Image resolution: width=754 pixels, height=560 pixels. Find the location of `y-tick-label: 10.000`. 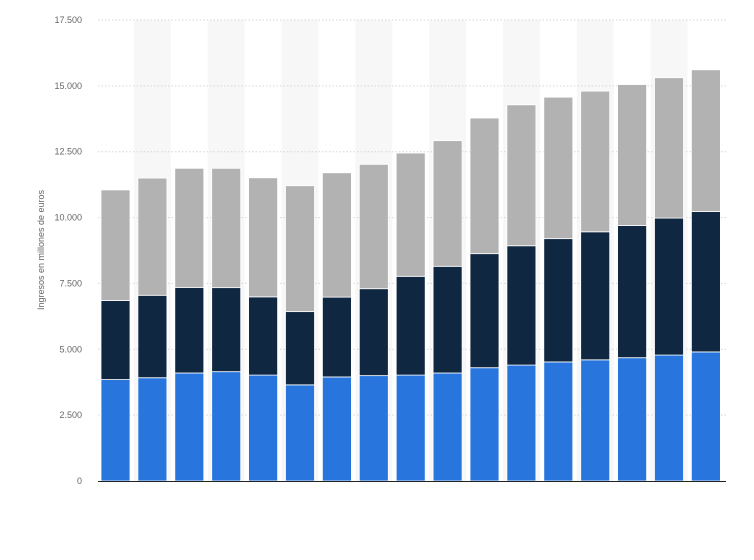

y-tick-label: 10.000 is located at coordinates (68, 218).